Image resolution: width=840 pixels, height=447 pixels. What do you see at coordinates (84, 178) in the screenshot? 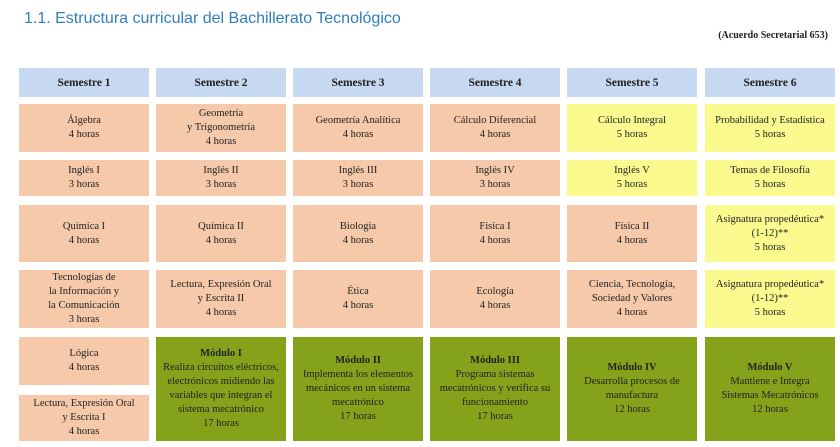
I see `subject-cell: Inglés I 3 horas` at bounding box center [84, 178].